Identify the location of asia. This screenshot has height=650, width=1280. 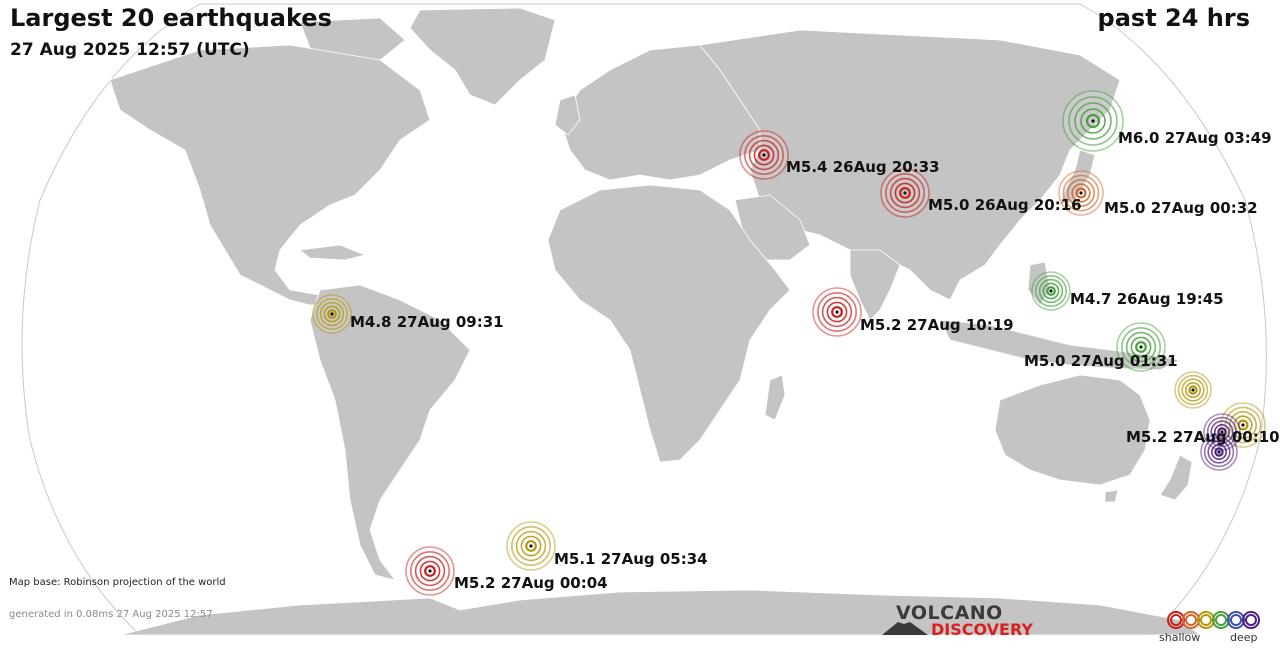
(910, 165).